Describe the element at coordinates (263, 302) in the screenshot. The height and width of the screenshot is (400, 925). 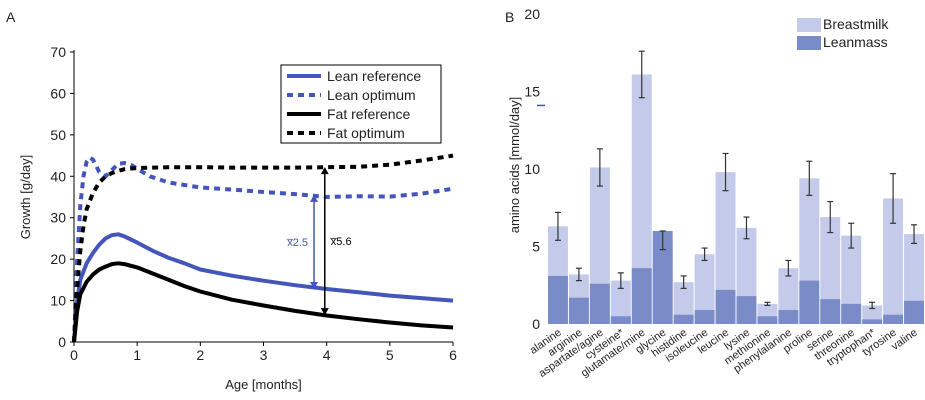
I see `a-series-line-fat-reference` at that location.